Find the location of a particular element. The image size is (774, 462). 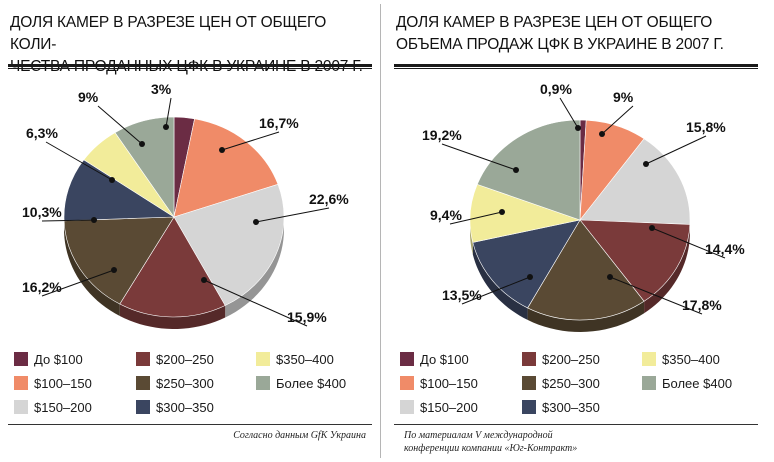

legend-item: $300–350 is located at coordinates (561, 407).